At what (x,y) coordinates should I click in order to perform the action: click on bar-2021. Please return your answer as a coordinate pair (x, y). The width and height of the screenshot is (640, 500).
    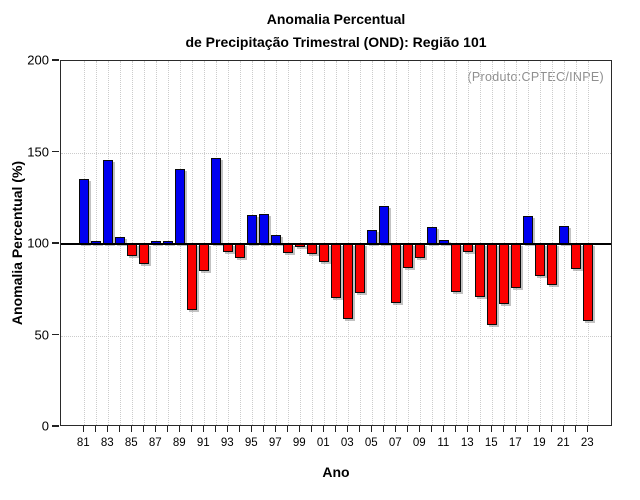
    Looking at the image, I should click on (564, 234).